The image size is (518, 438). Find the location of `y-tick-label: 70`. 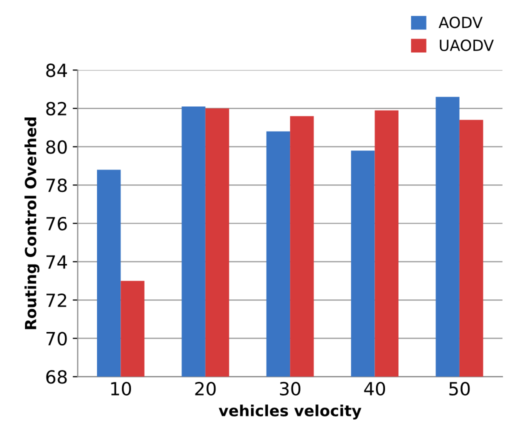

y-tick-label: 70 is located at coordinates (56, 339).